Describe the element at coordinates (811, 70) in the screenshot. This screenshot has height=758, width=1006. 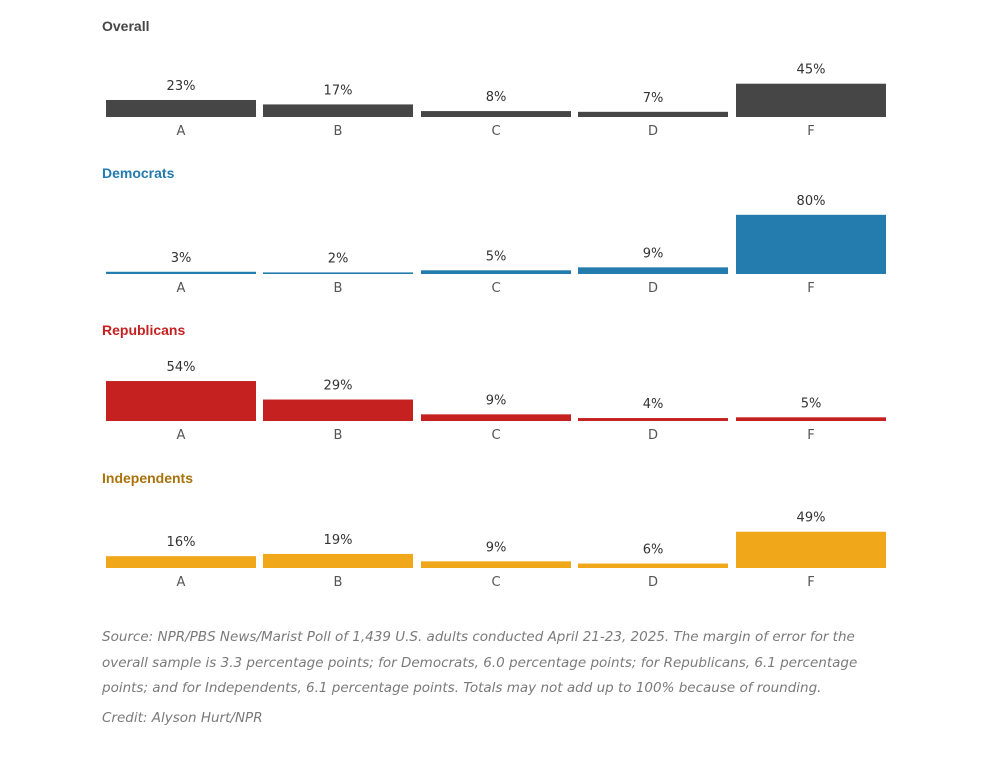
I see `overall-value-label-f: 45%` at that location.